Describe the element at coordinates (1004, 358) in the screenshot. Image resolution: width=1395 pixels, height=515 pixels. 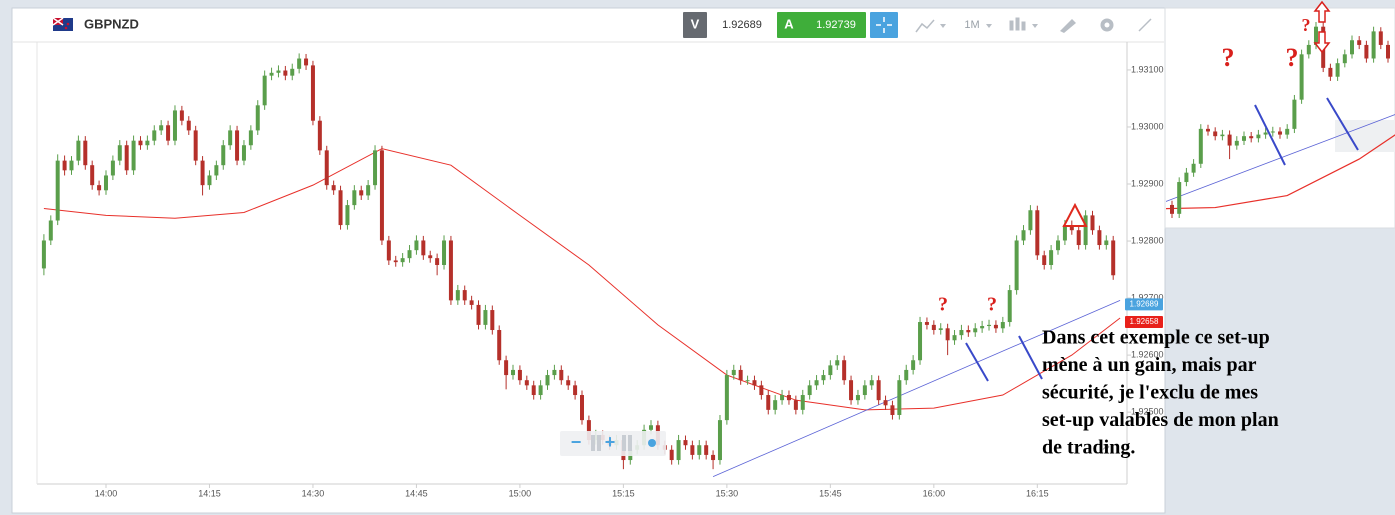
I see `setup-strokes` at that location.